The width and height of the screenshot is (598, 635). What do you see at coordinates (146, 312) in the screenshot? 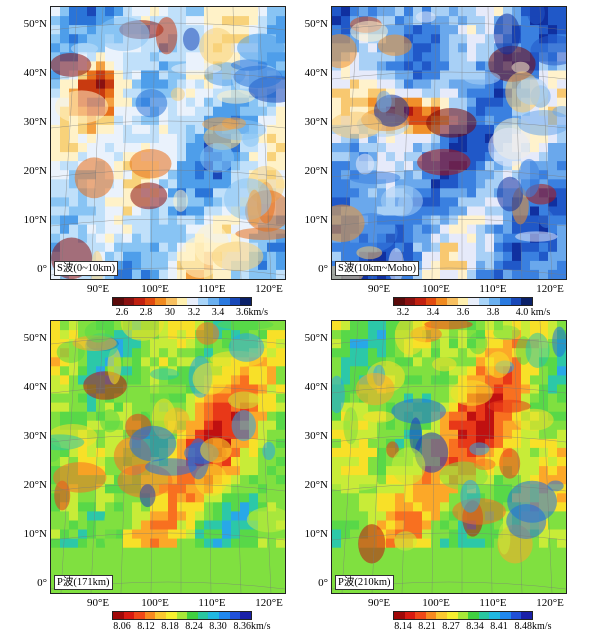
I see `colorbar-tick-label: 2.8` at bounding box center [146, 312].